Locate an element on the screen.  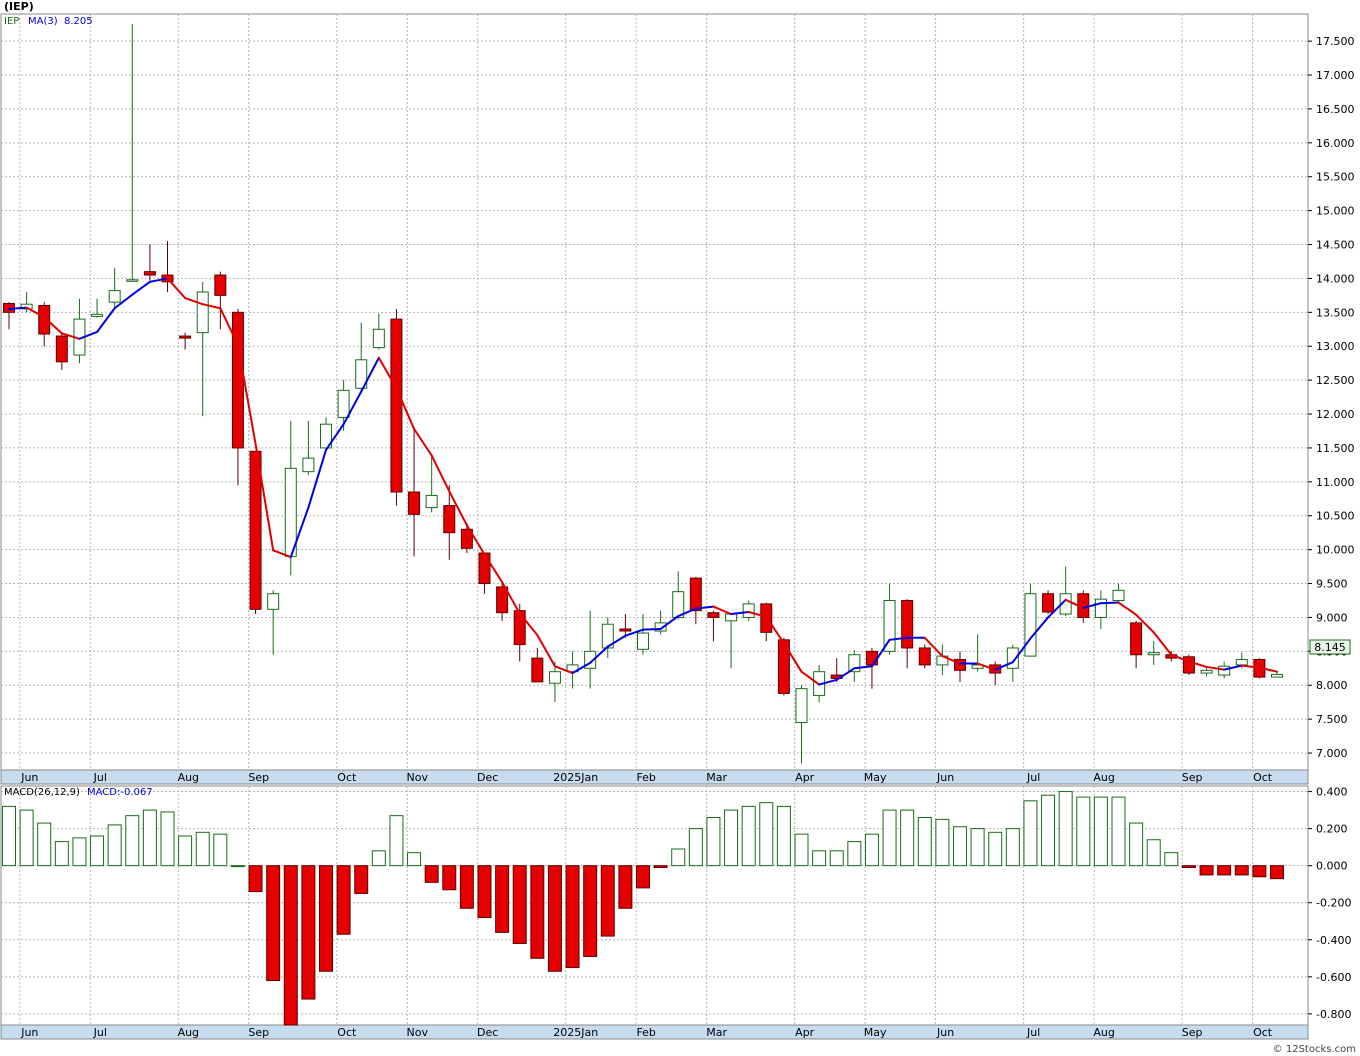
macd-xaxis-label: May is located at coordinates (875, 1032).